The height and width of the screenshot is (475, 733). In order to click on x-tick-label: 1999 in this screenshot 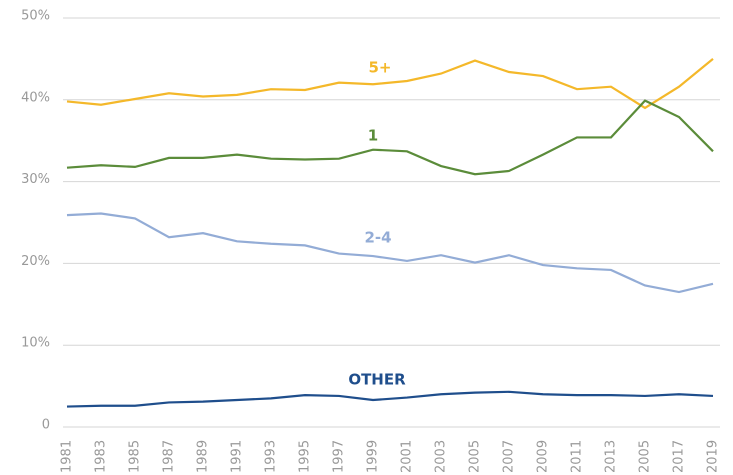, I will do `click(373, 456)`.